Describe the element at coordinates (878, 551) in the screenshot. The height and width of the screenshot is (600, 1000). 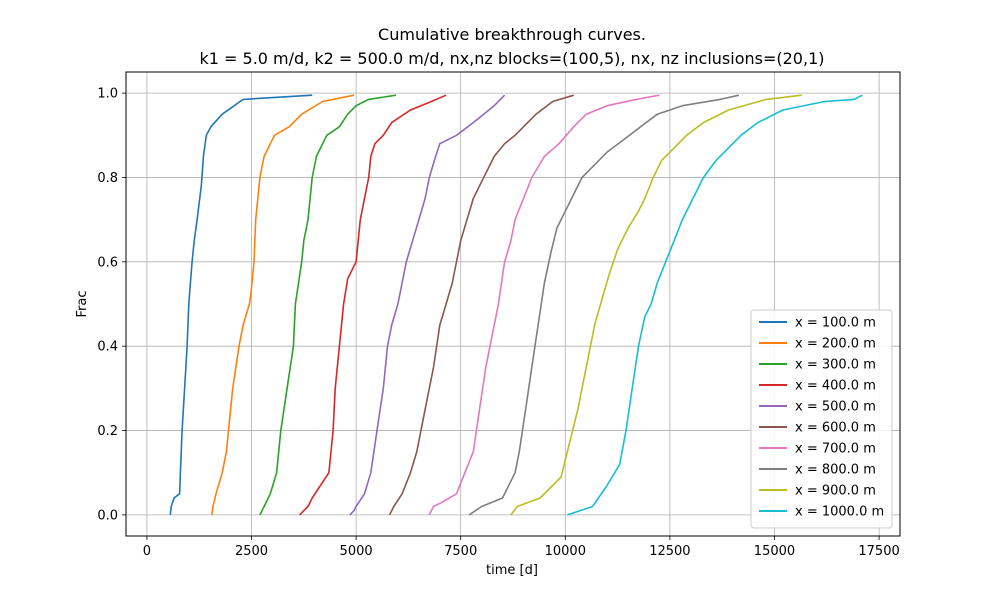
I see `x-tick-label: 17500` at that location.